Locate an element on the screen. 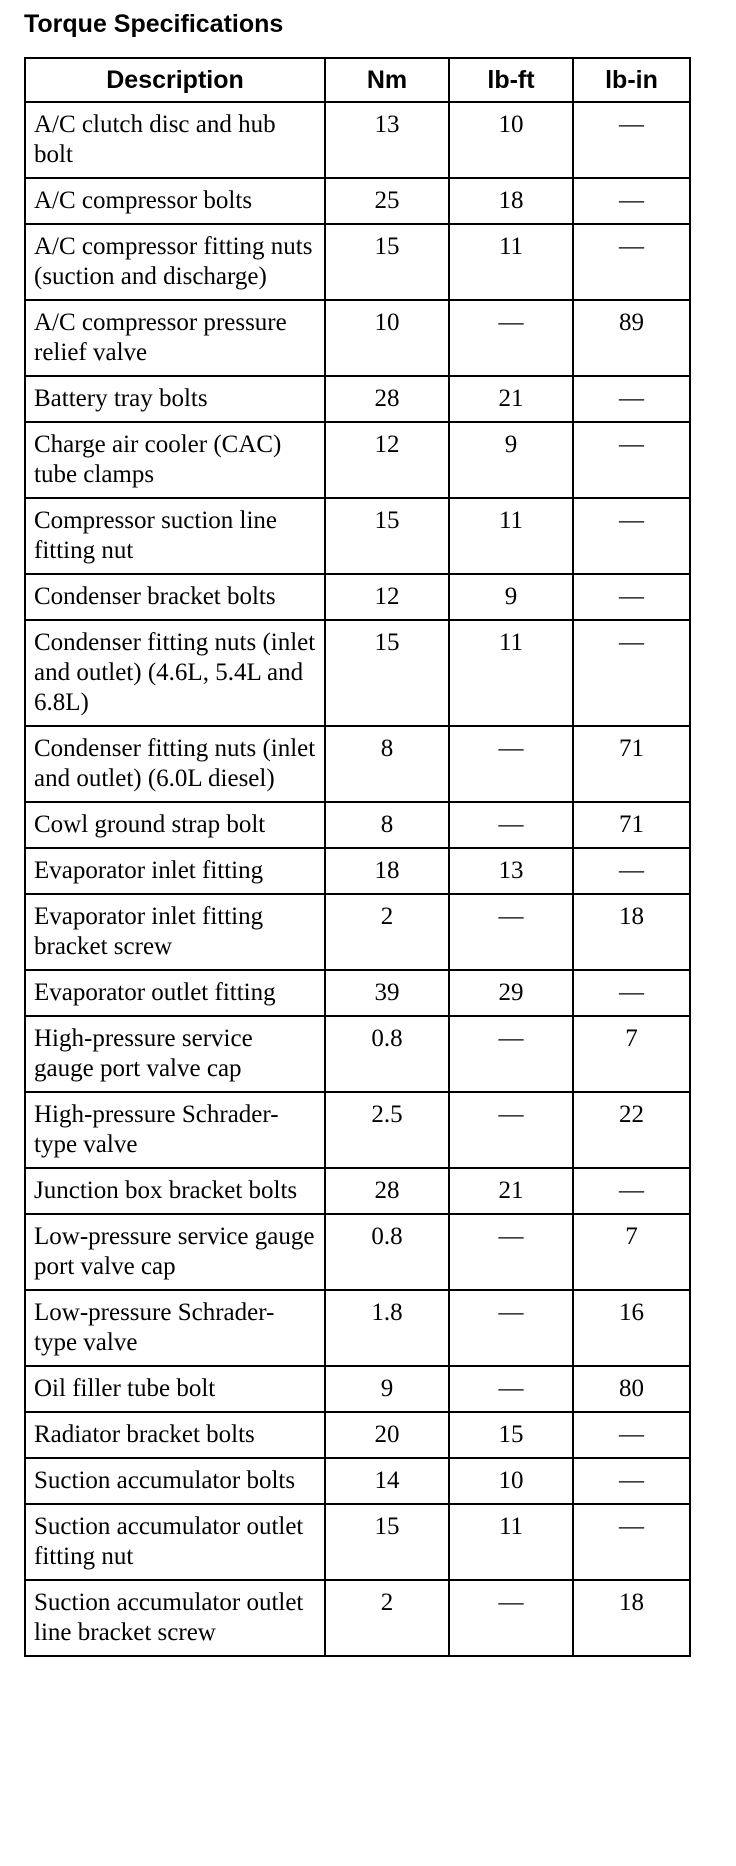  value-cell: 20 is located at coordinates (387, 1435).